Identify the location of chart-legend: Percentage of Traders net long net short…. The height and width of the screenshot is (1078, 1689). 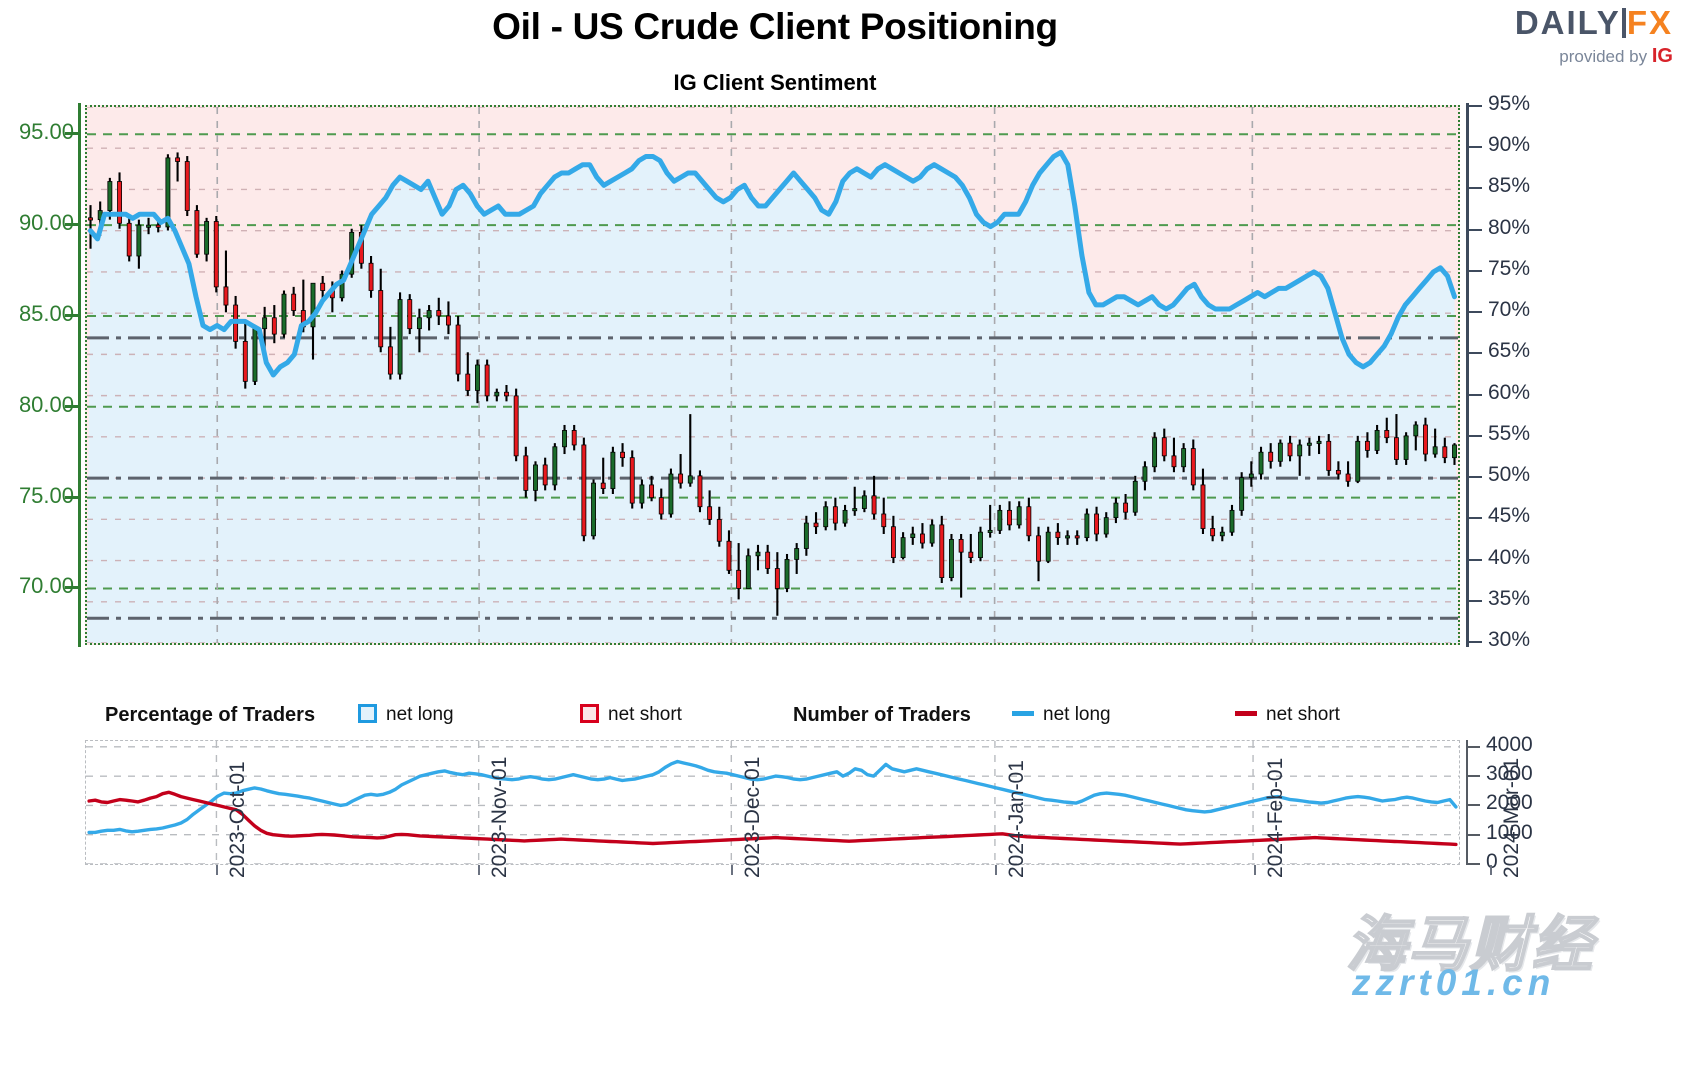
(844, 716).